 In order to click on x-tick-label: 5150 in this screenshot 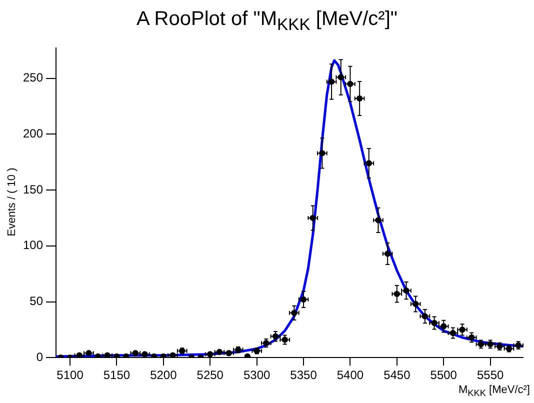, I will do `click(116, 375)`.